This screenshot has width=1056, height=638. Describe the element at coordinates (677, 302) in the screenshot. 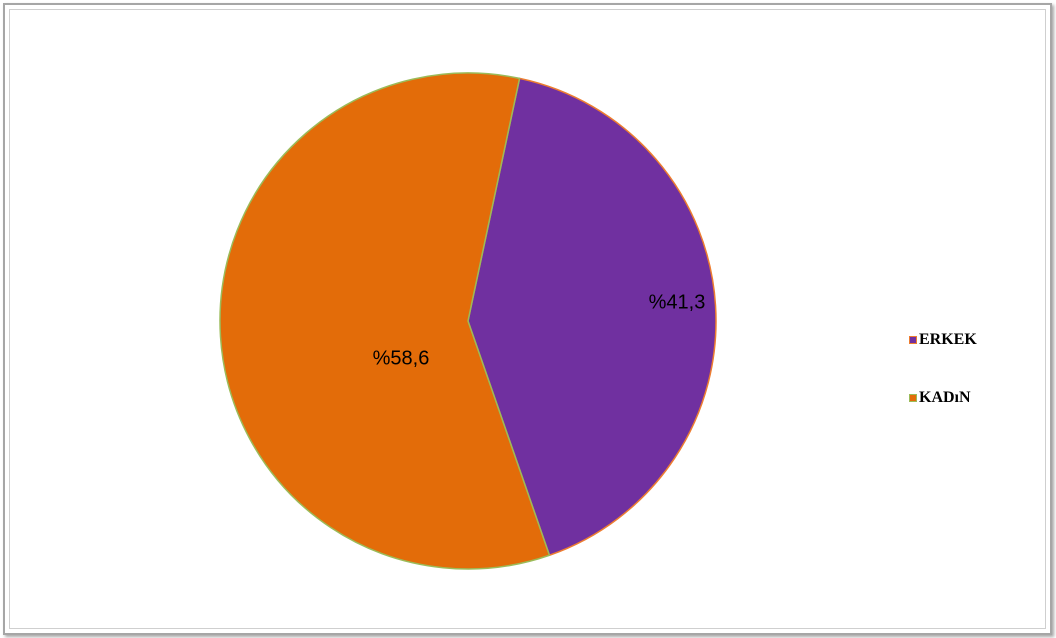

I see `data-label-erkek: %41,3` at that location.